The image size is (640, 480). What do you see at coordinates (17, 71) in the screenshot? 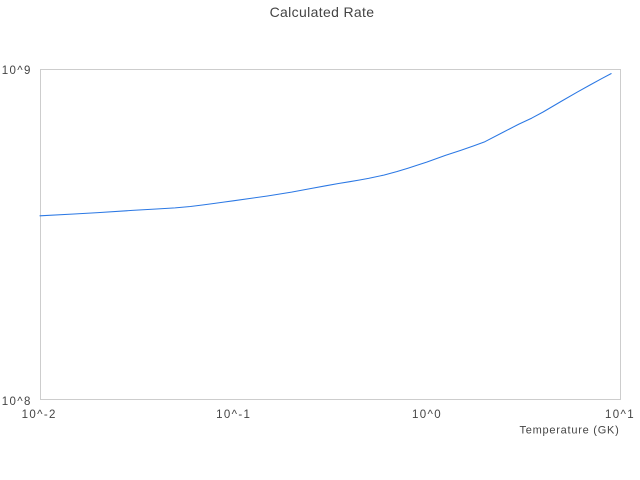
I see `svg-text: 10^9` at bounding box center [17, 71].